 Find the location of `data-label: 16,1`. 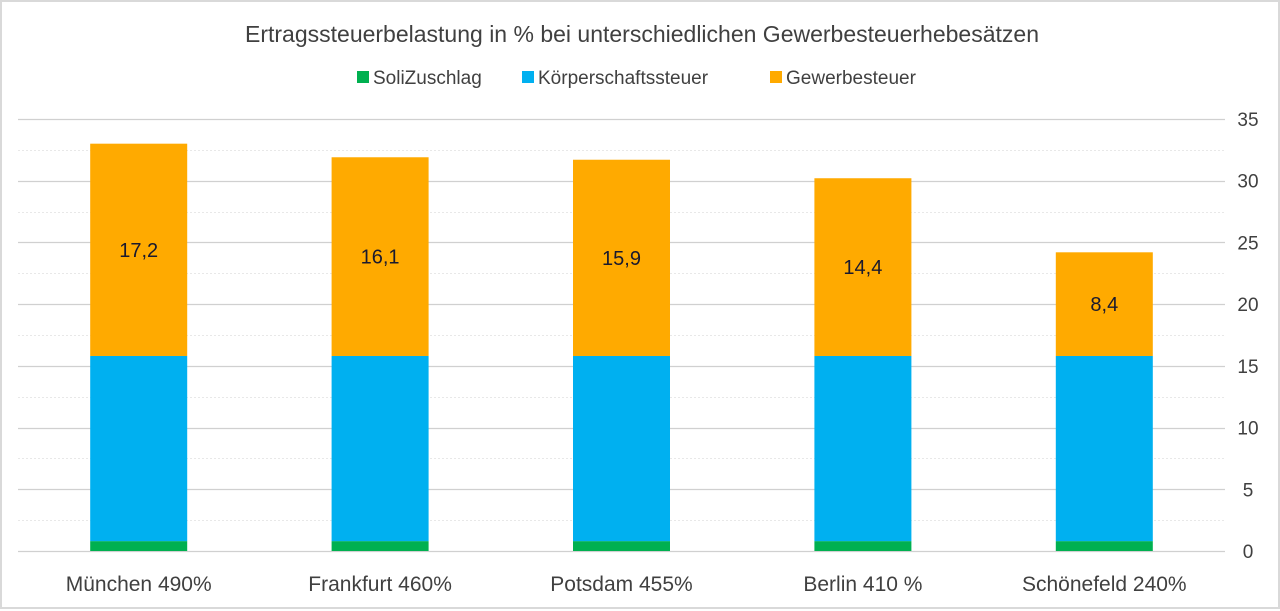

data-label: 16,1 is located at coordinates (380, 258).